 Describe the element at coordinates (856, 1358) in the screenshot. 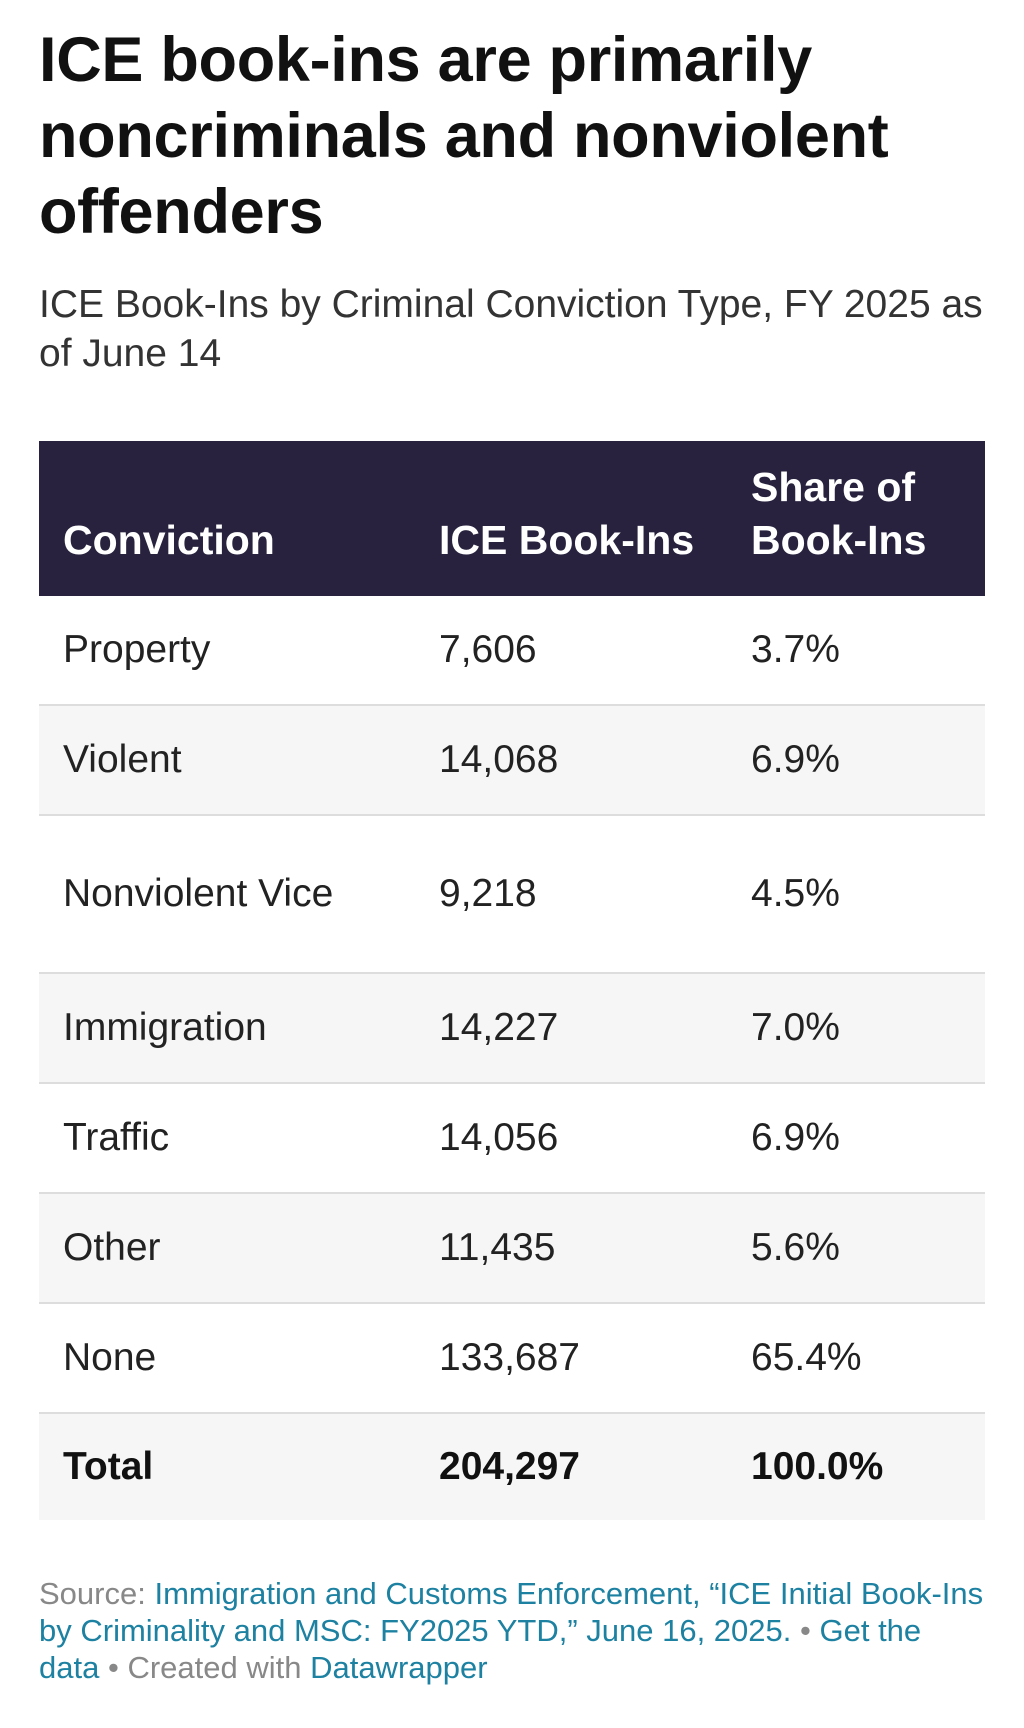

I see `cell-share: 65.4%` at that location.